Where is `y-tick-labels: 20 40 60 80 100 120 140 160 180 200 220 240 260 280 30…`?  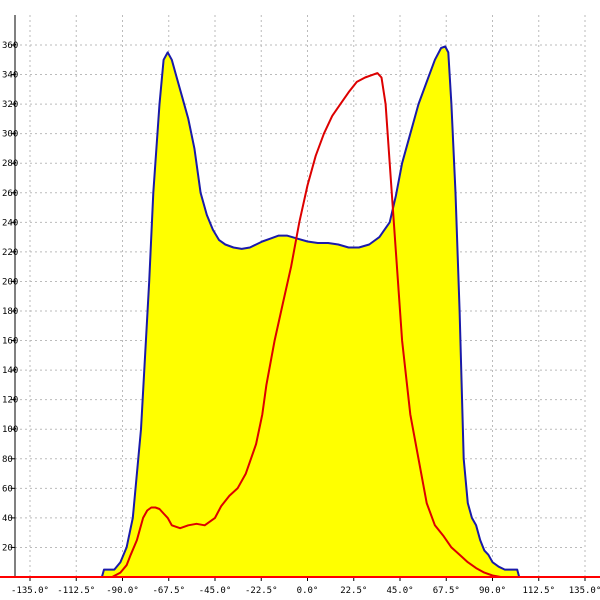 y-tick-labels: 20 40 60 80 100 120 140 160 180 200 220 240 260 280 30… is located at coordinates (10, 297).